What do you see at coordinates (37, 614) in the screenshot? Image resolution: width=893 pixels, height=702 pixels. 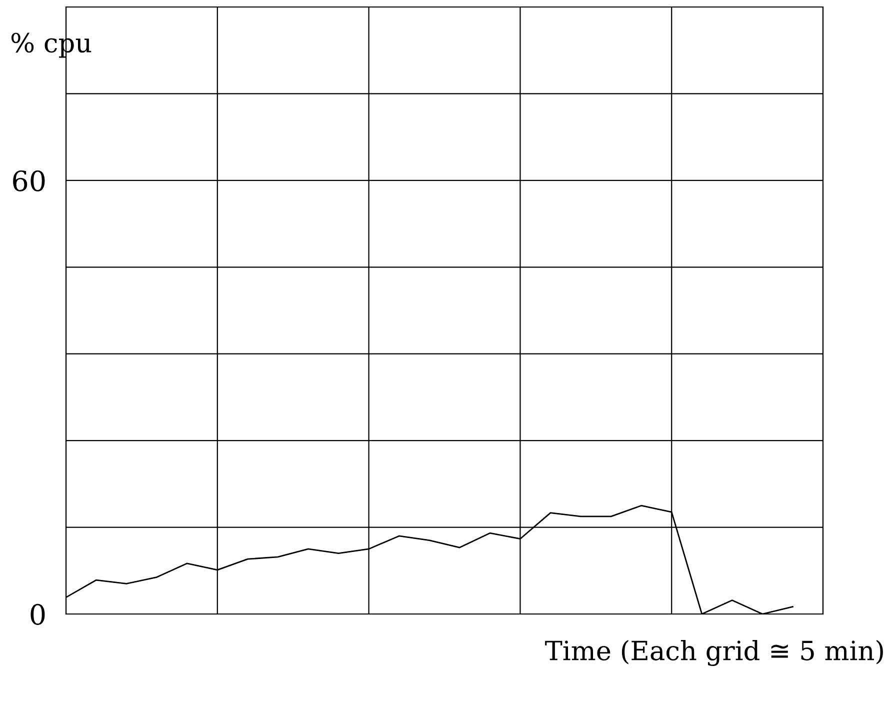 I see `y-tick-label: 0` at bounding box center [37, 614].